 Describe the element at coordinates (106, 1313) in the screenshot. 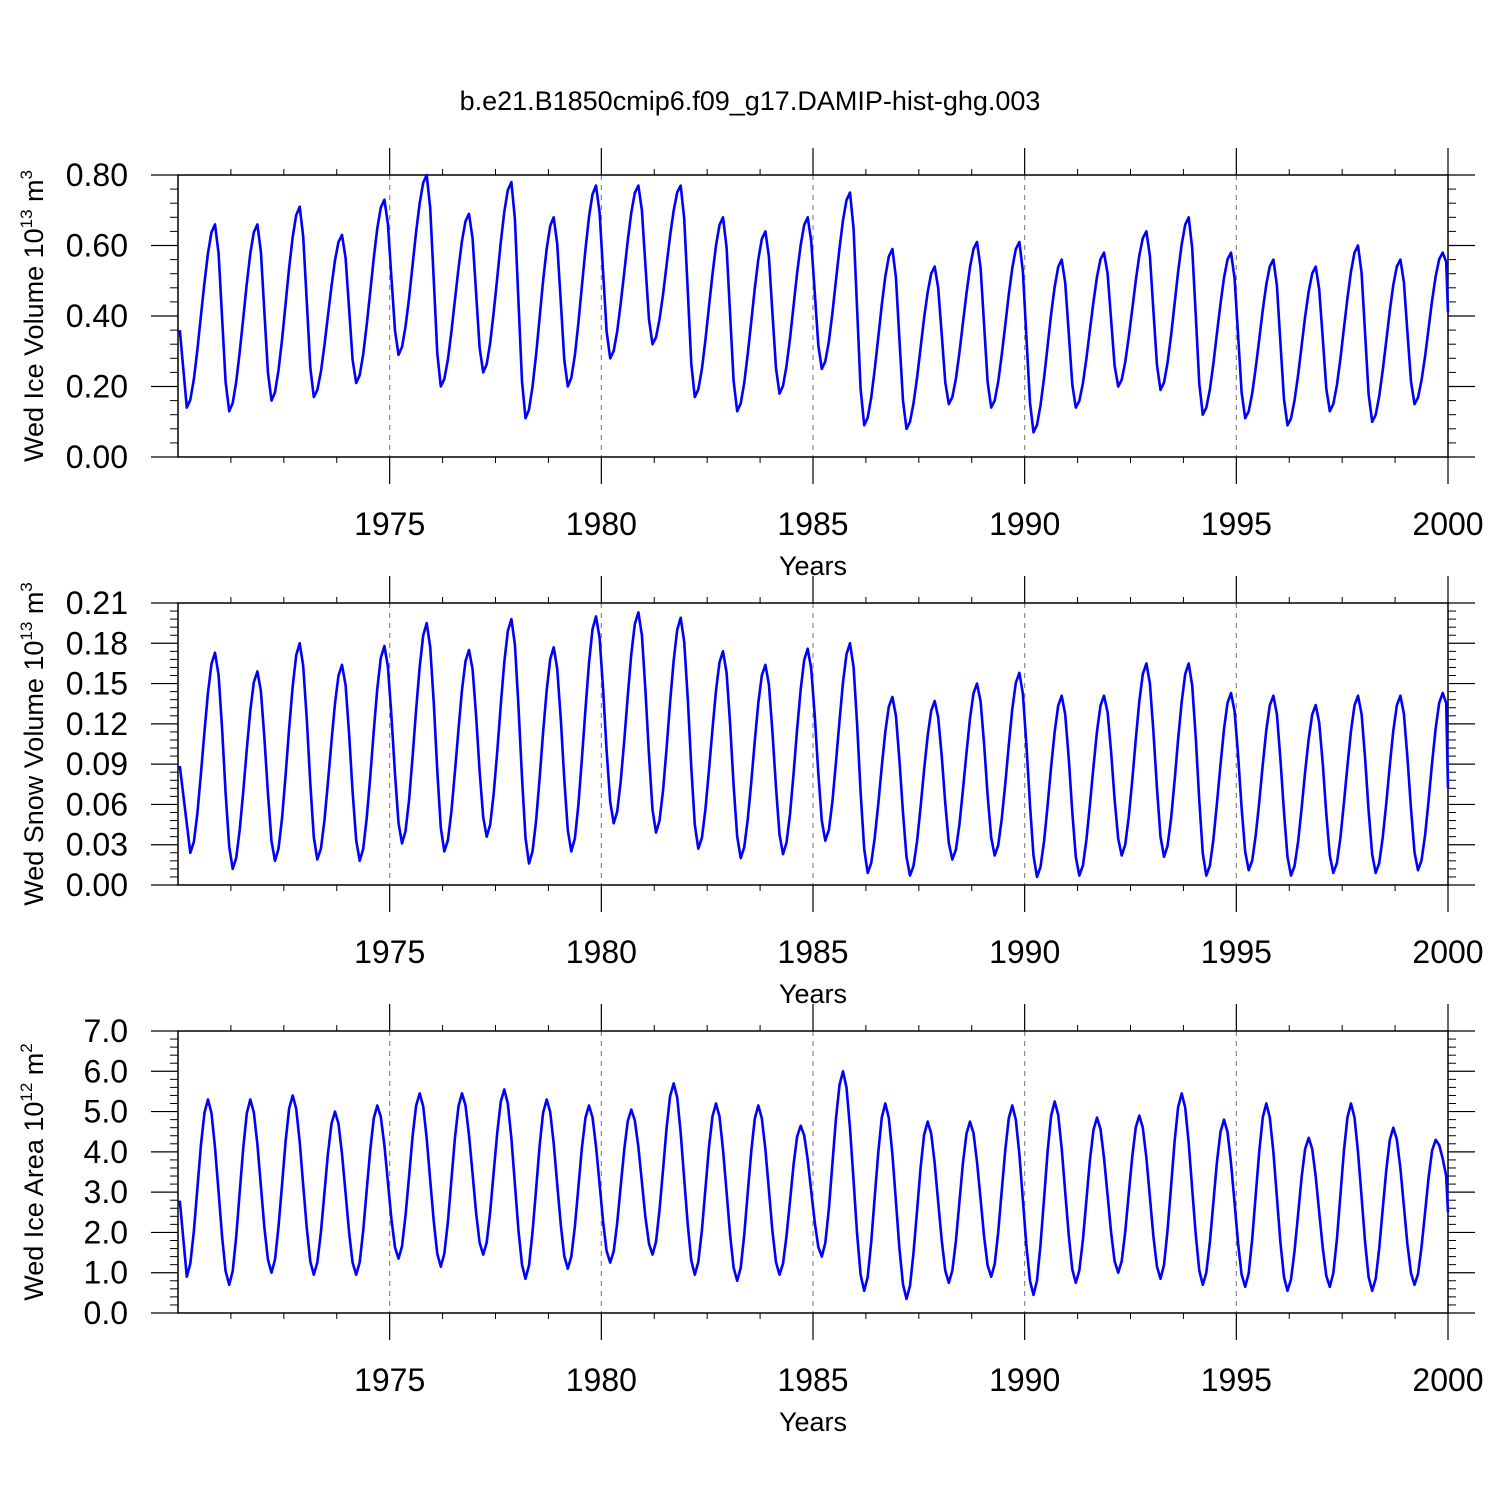

I see `y-tick-label: 0.0` at that location.